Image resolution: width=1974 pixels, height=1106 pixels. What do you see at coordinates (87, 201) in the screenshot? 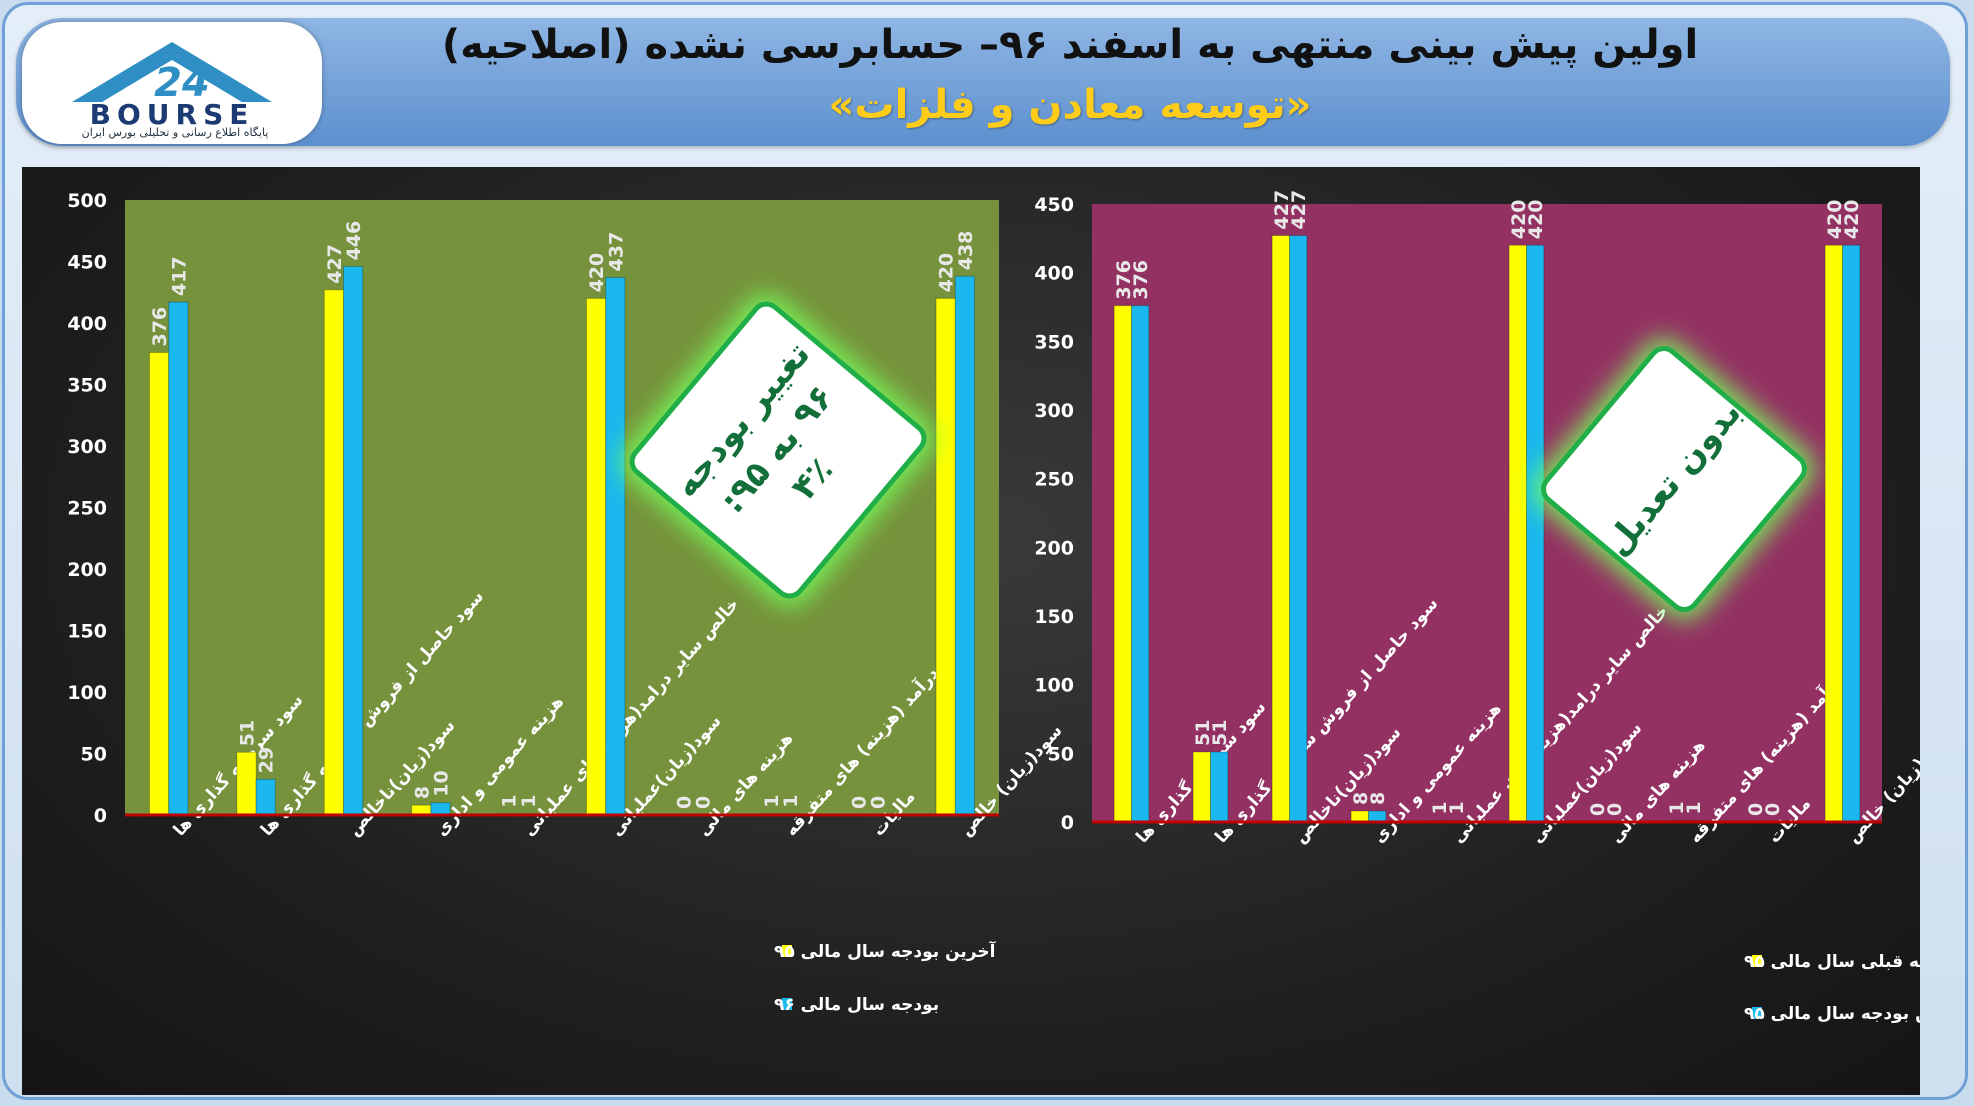
I see `y-tick-label: 500` at bounding box center [87, 201].